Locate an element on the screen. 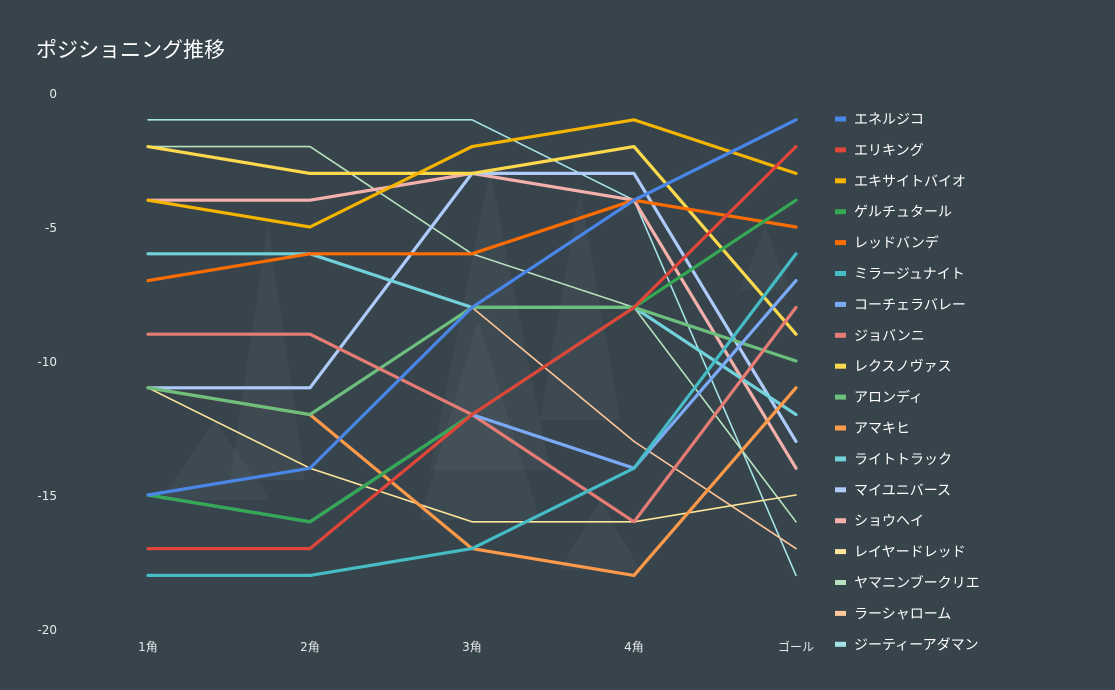 This screenshot has height=690, width=1115. y-tick-label: -10 is located at coordinates (47, 362).